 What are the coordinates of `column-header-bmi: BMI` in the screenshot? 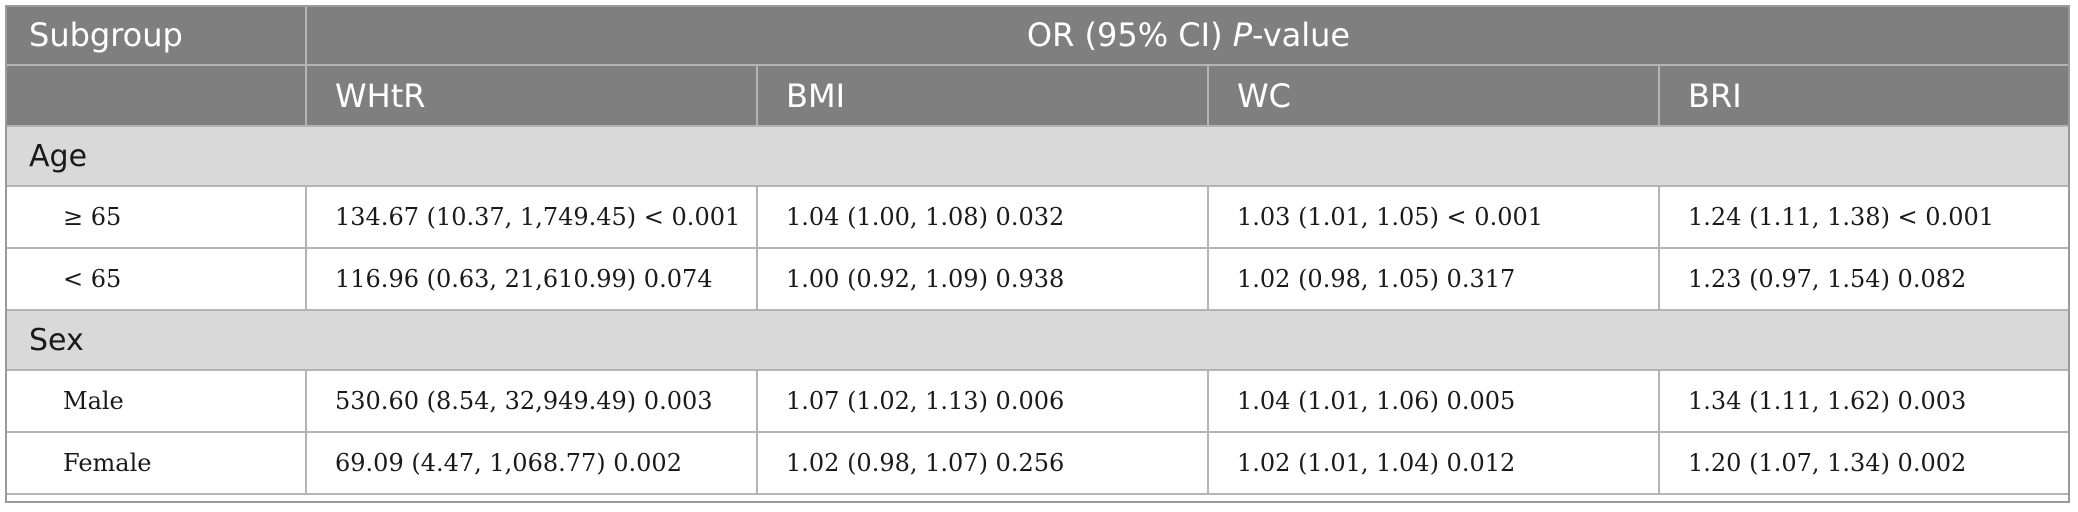 It's located at (982, 96).